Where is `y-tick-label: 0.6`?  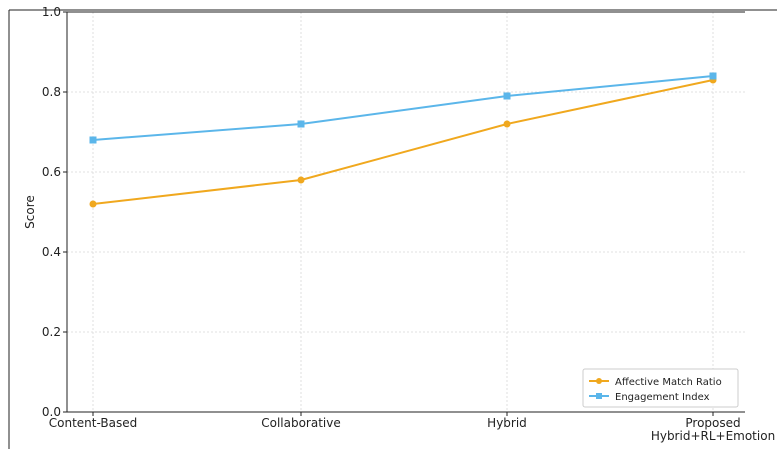 y-tick-label: 0.6 is located at coordinates (51, 172).